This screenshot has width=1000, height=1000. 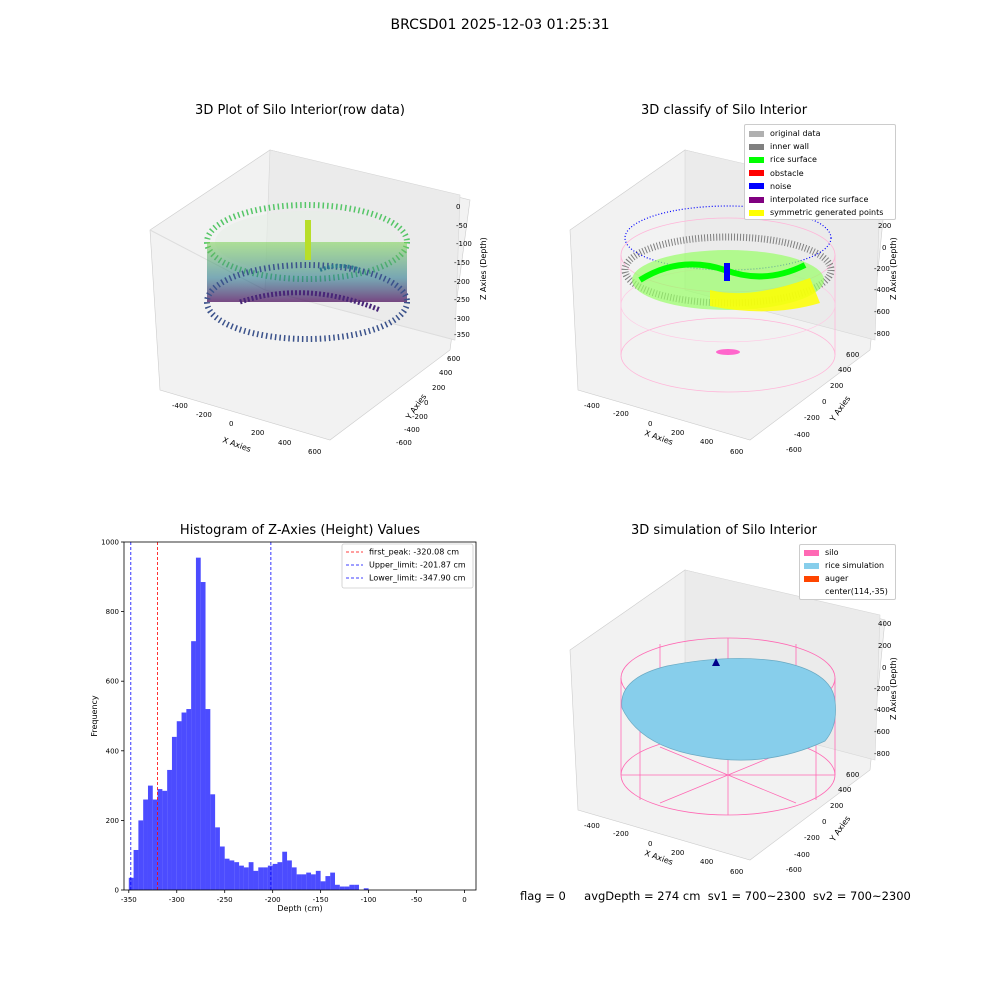 I want to click on raw-y-tick-1: -400, so click(x=412, y=430).